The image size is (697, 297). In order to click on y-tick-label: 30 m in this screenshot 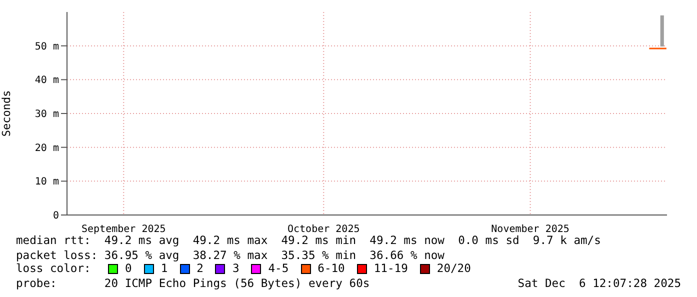, I will do `click(46, 114)`.